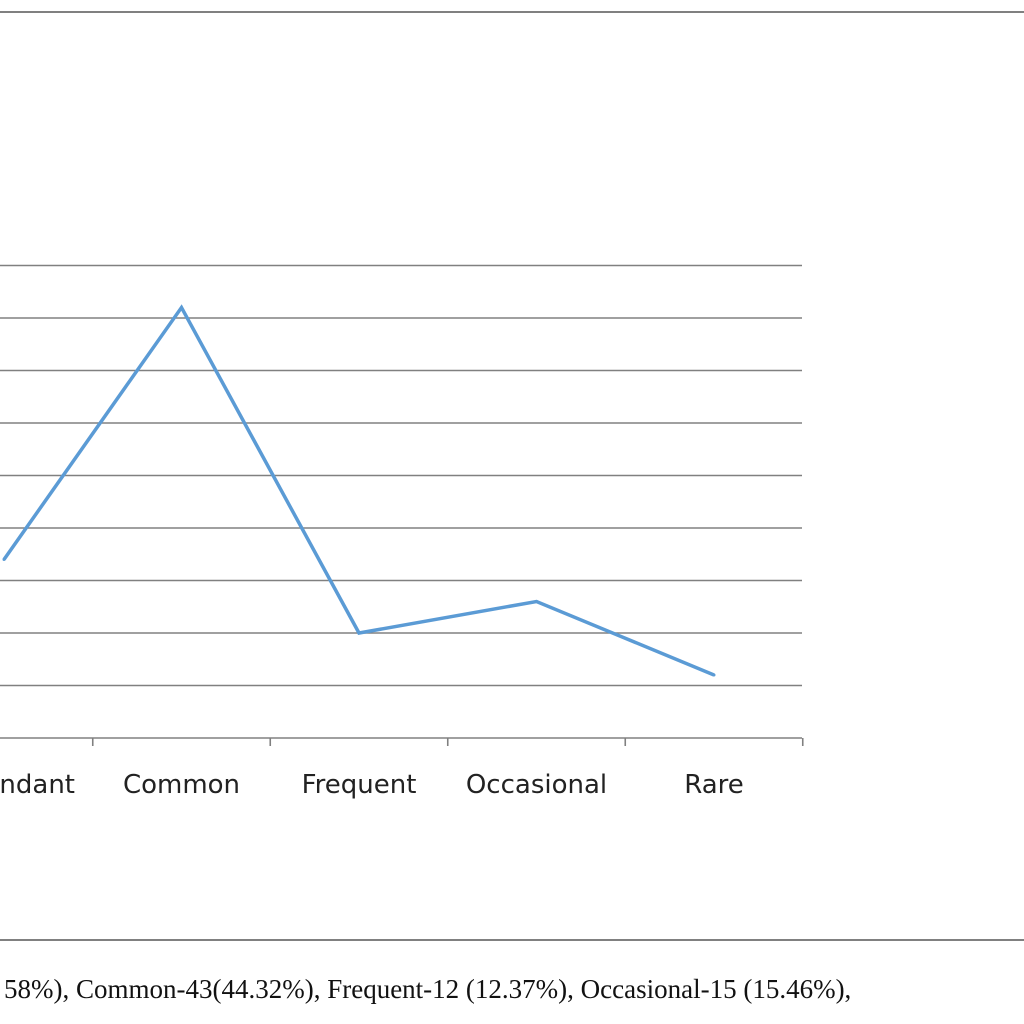 This screenshot has height=1024, width=1024. What do you see at coordinates (714, 675) in the screenshot?
I see `data-point-rare` at bounding box center [714, 675].